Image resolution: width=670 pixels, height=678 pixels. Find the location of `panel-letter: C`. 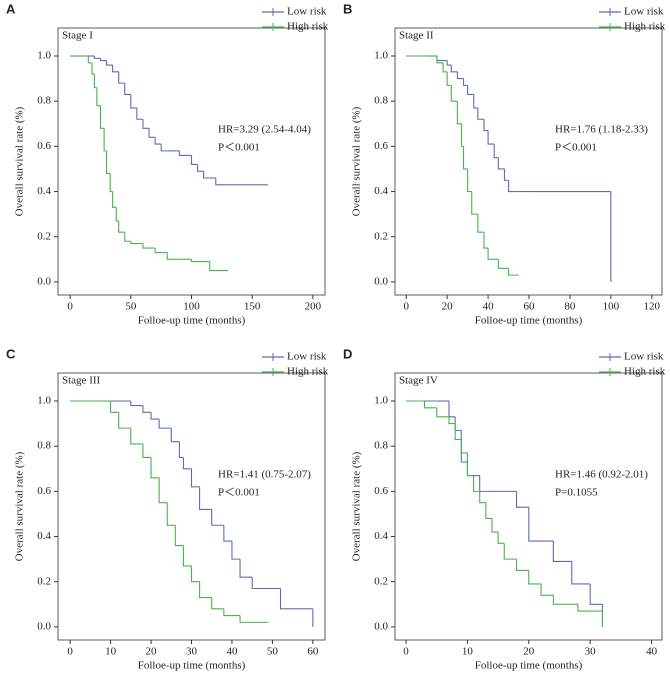

panel-letter: C is located at coordinates (11, 353).